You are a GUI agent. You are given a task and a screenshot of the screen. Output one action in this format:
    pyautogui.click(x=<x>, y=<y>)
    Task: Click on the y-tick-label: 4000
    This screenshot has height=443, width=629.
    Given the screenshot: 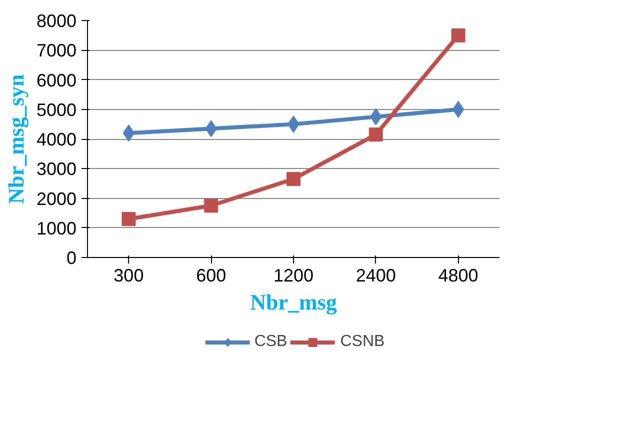 What is the action you would take?
    pyautogui.click(x=56, y=140)
    